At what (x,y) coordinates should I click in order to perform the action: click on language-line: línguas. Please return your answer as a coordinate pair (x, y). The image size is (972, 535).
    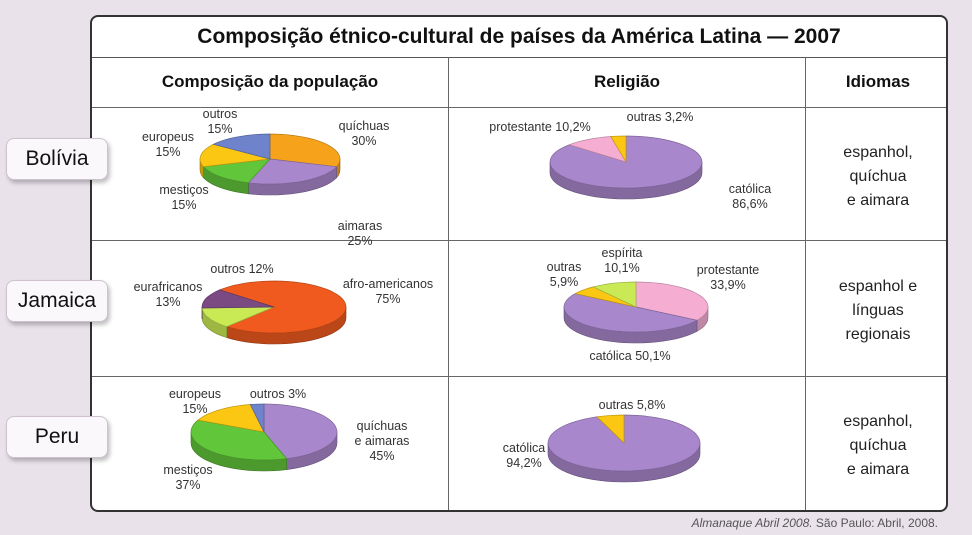
    Looking at the image, I should click on (878, 310).